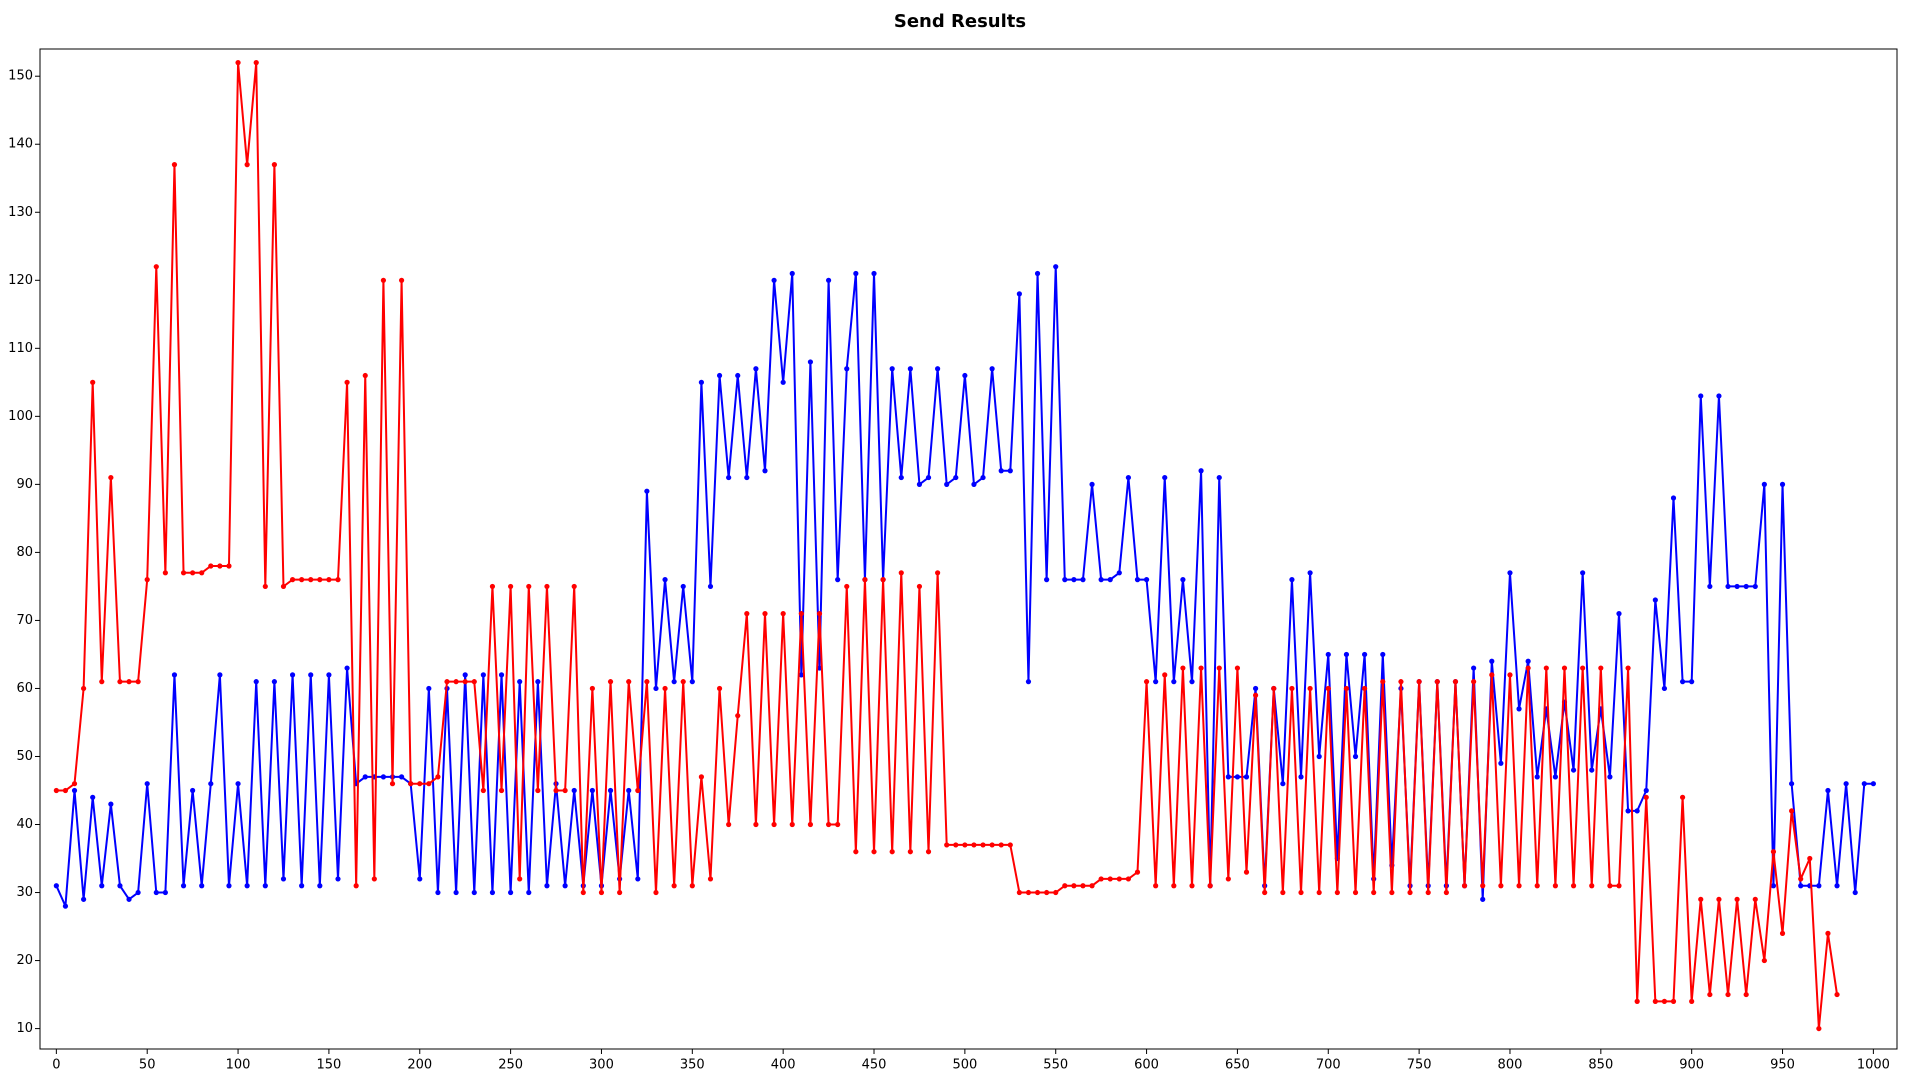 The image size is (1920, 1080). I want to click on y-tick-label: 40, so click(24, 824).